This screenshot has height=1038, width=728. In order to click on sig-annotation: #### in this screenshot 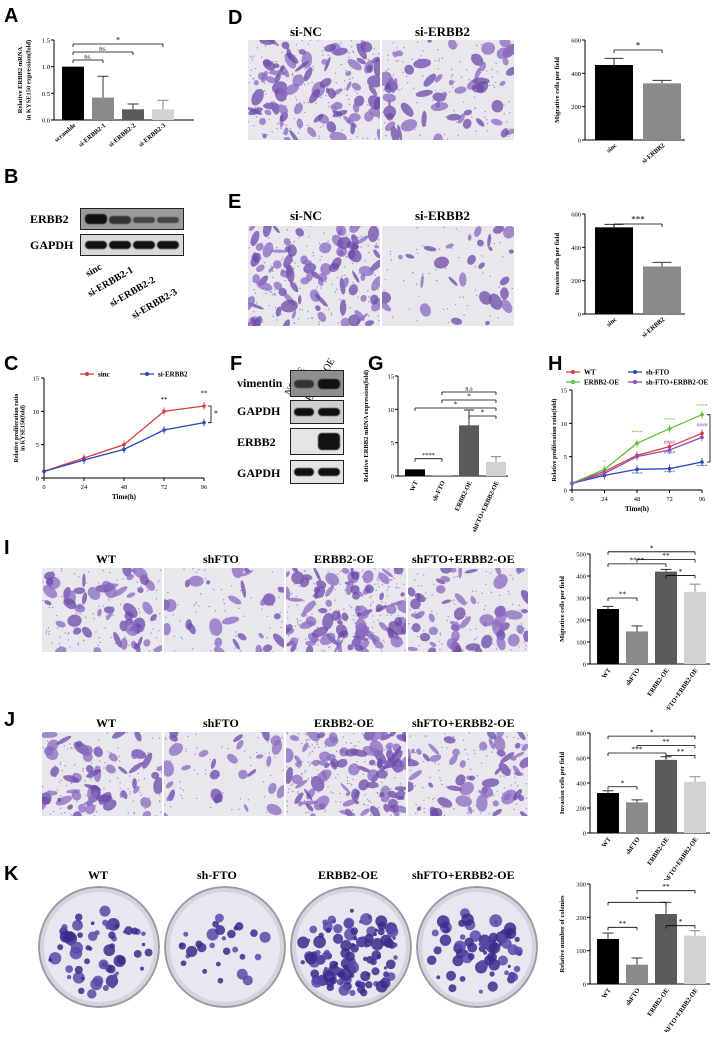, I will do `click(669, 453)`.